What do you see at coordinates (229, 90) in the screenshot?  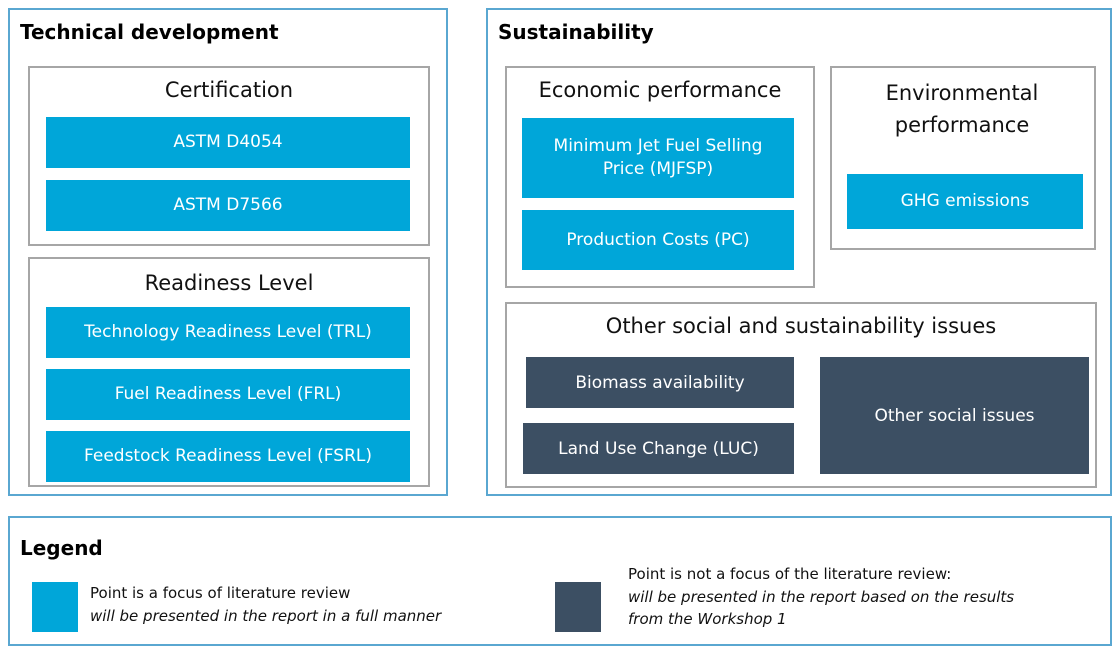 I see `box-title: Certification` at bounding box center [229, 90].